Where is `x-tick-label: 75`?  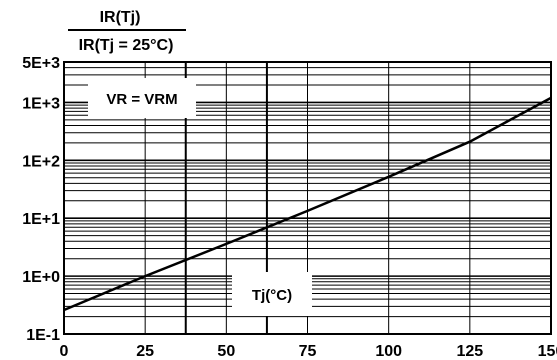
x-tick-label: 75 is located at coordinates (308, 351).